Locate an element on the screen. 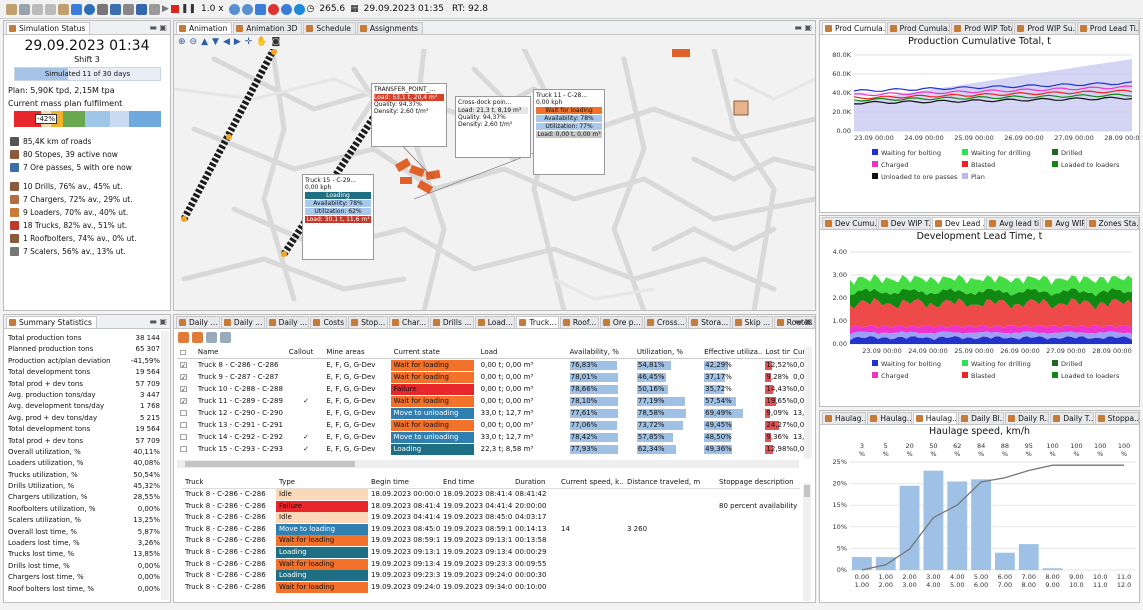 The width and height of the screenshot is (1143, 610). cut-icon is located at coordinates (63, 9).